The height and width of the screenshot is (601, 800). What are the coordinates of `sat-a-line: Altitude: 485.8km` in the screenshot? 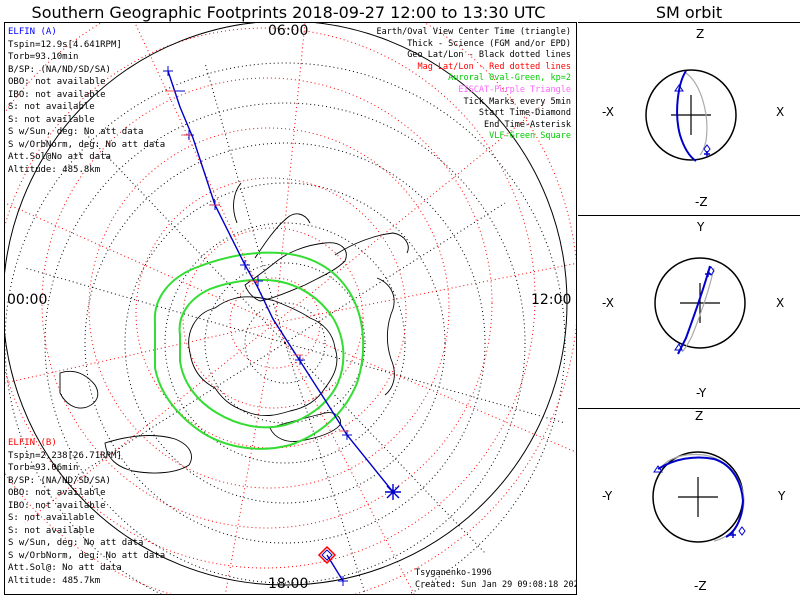 It's located at (54, 169).